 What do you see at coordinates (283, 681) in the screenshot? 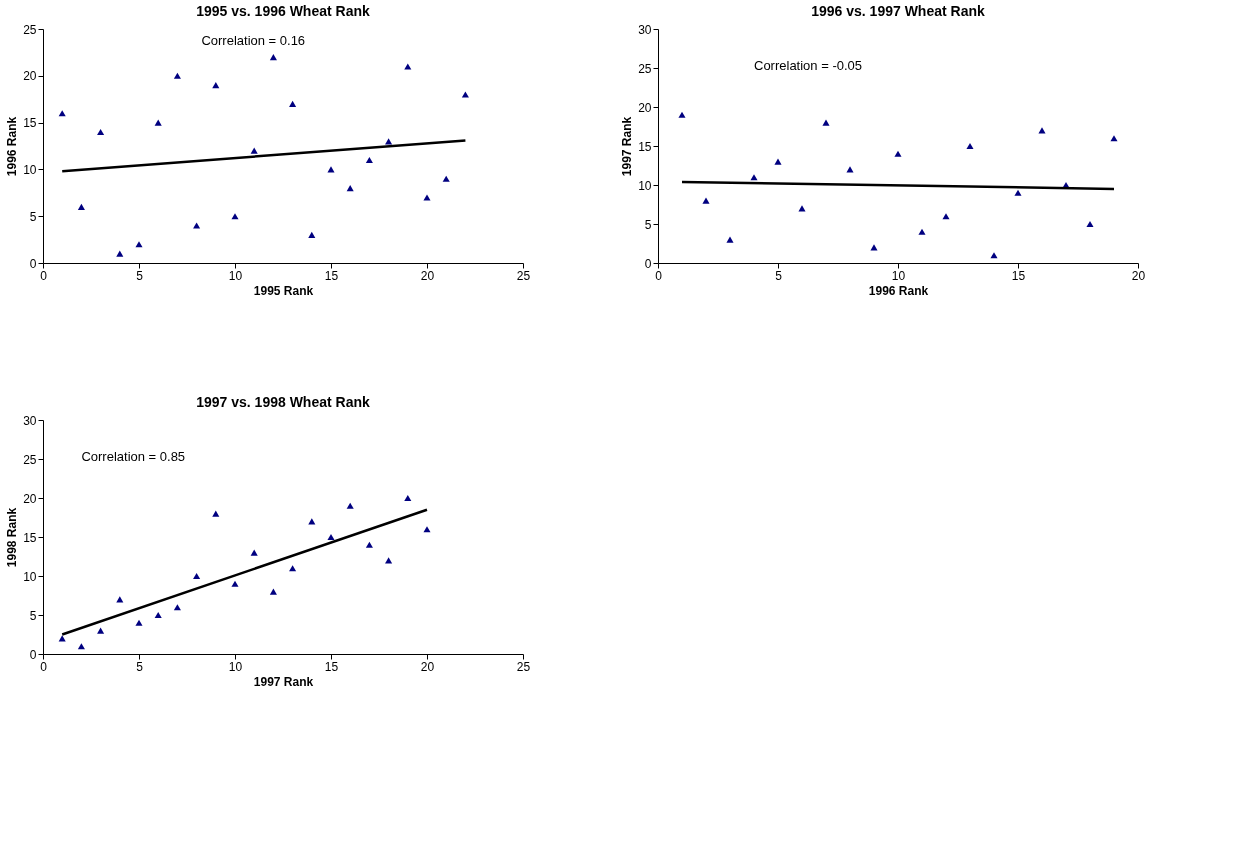
I see `x-axis-title: 1997 Rank` at bounding box center [283, 681].